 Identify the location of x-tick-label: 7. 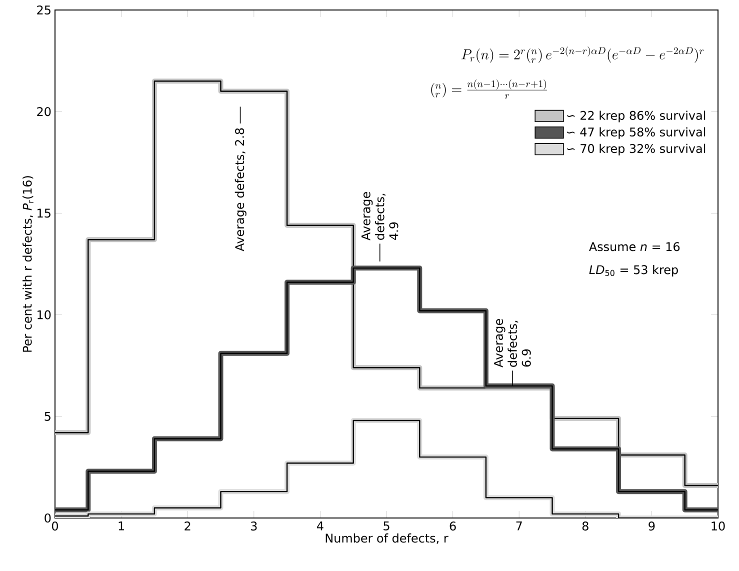
(519, 526).